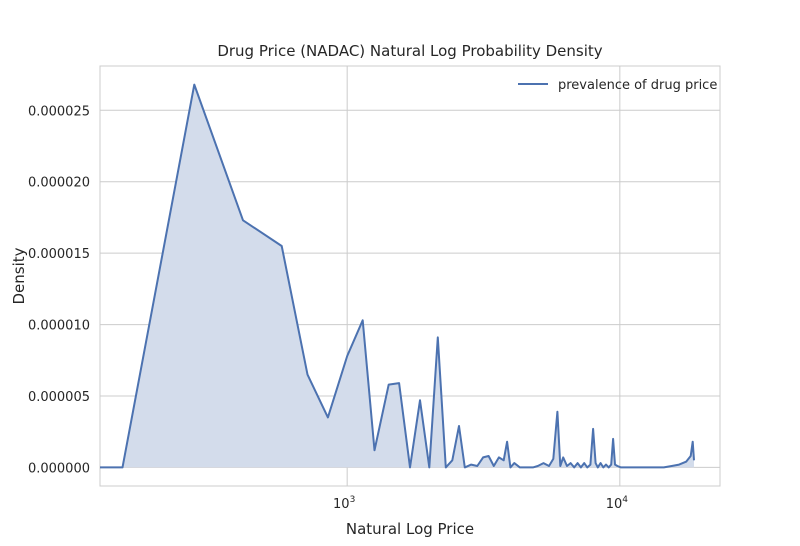 This screenshot has width=800, height=546. Describe the element at coordinates (410, 529) in the screenshot. I see `x-axis-label: Natural Log Price` at that location.